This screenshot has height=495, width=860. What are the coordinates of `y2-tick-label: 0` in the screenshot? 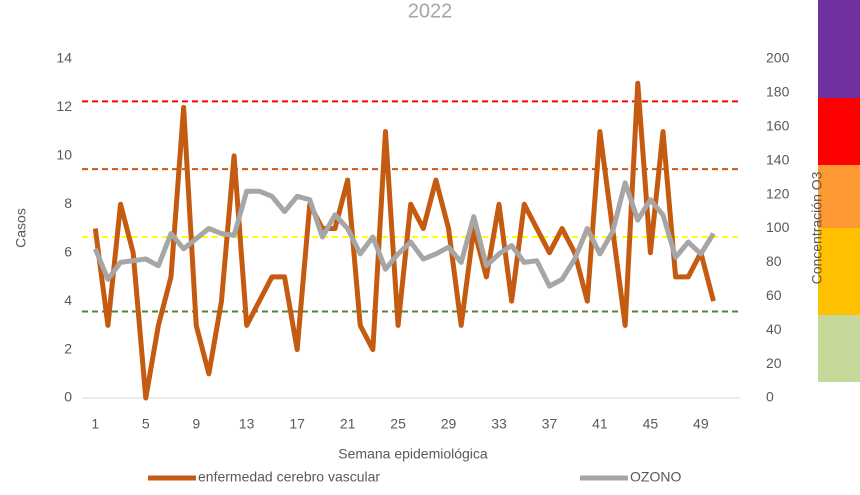 It's located at (770, 397).